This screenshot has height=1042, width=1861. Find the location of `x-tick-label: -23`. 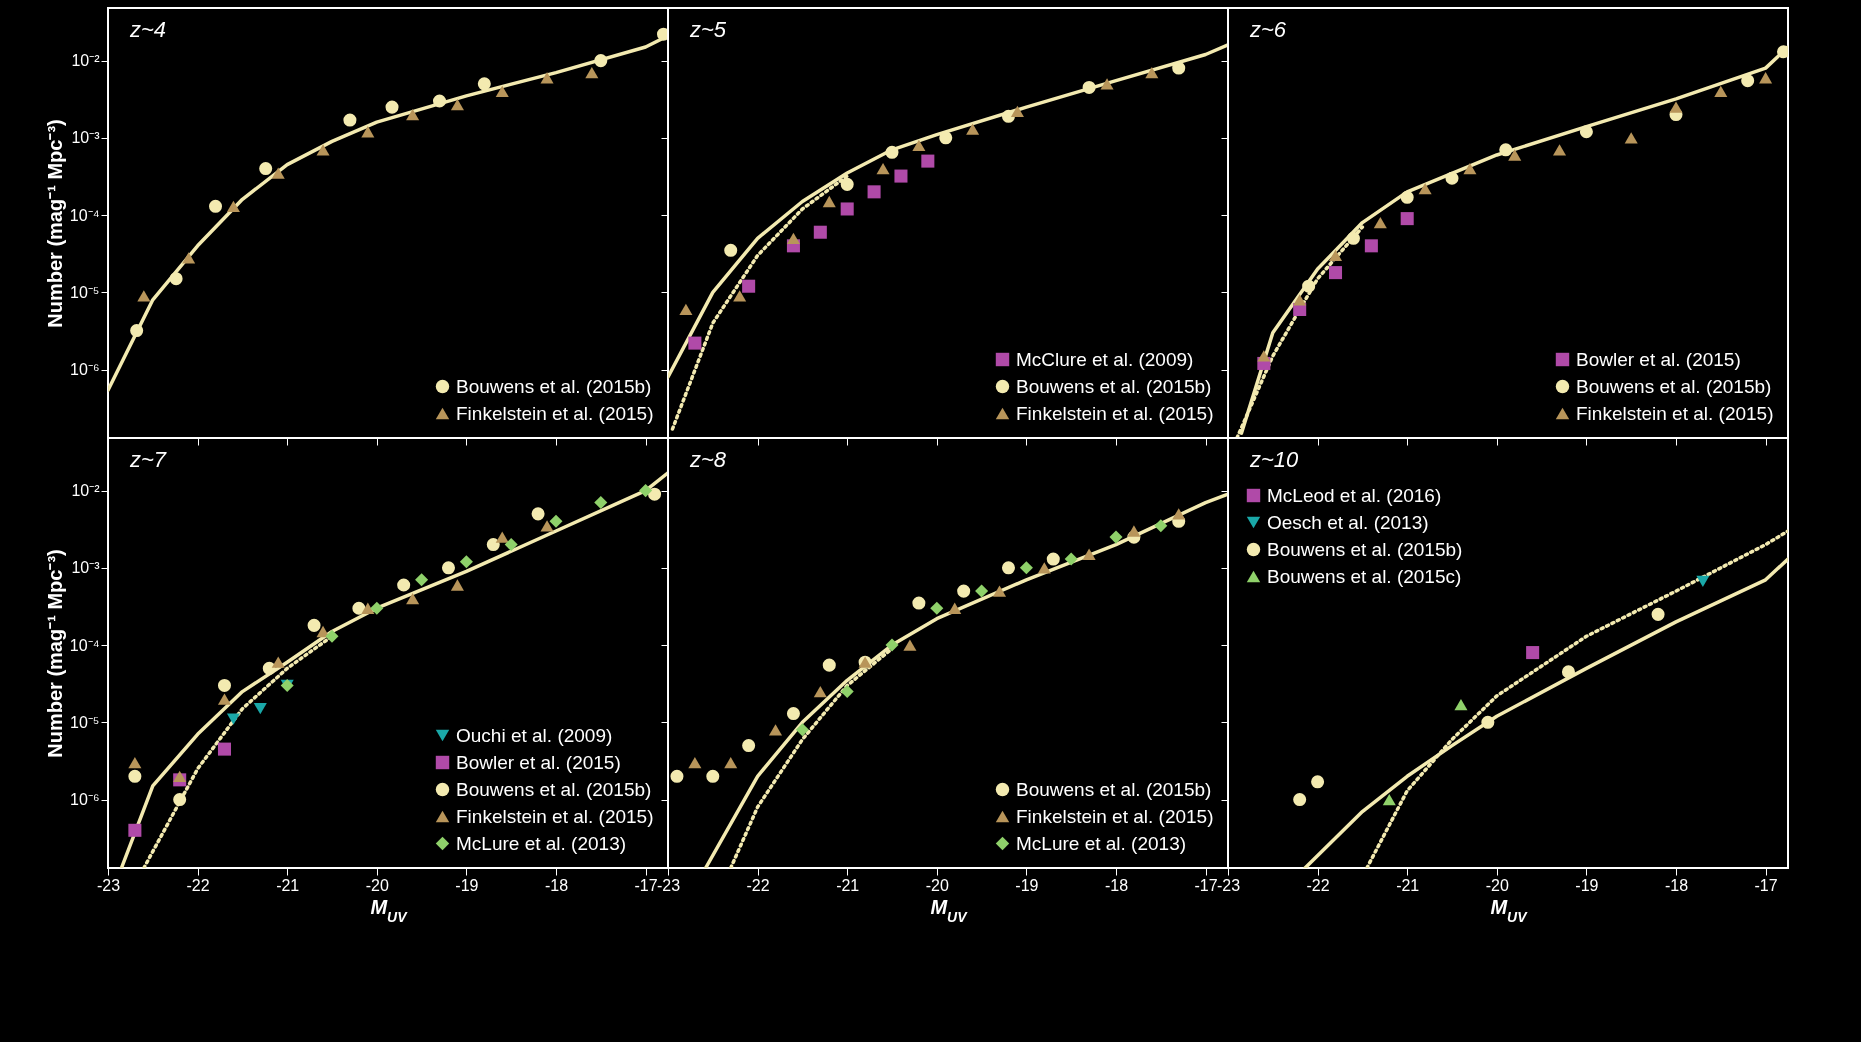

x-tick-label: -23 is located at coordinates (668, 885).